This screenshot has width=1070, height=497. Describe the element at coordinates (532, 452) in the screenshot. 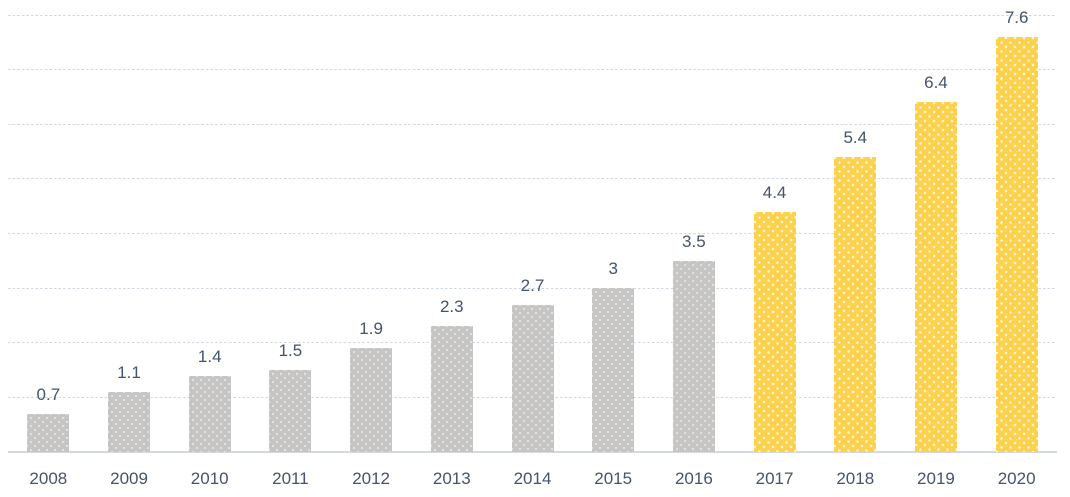

I see `x-axis-line` at that location.